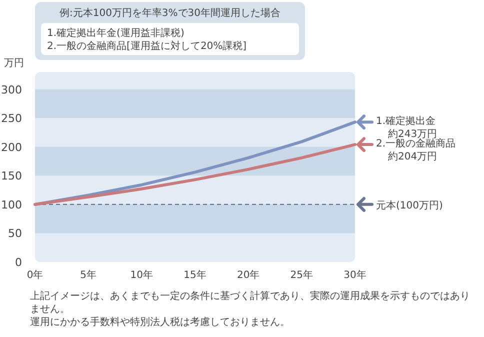  What do you see at coordinates (11, 147) in the screenshot?
I see `y-tick-label: 200` at bounding box center [11, 147].